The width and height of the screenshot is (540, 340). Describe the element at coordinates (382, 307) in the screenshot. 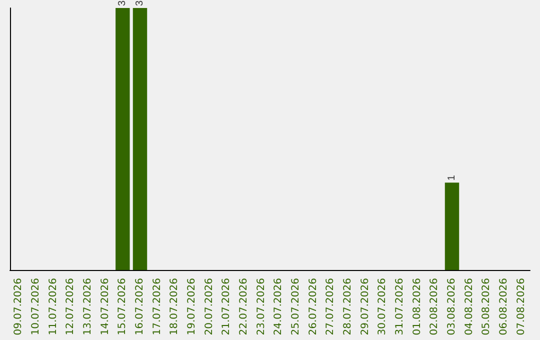

I see `x-tick-label: 30.07.2026` at that location.